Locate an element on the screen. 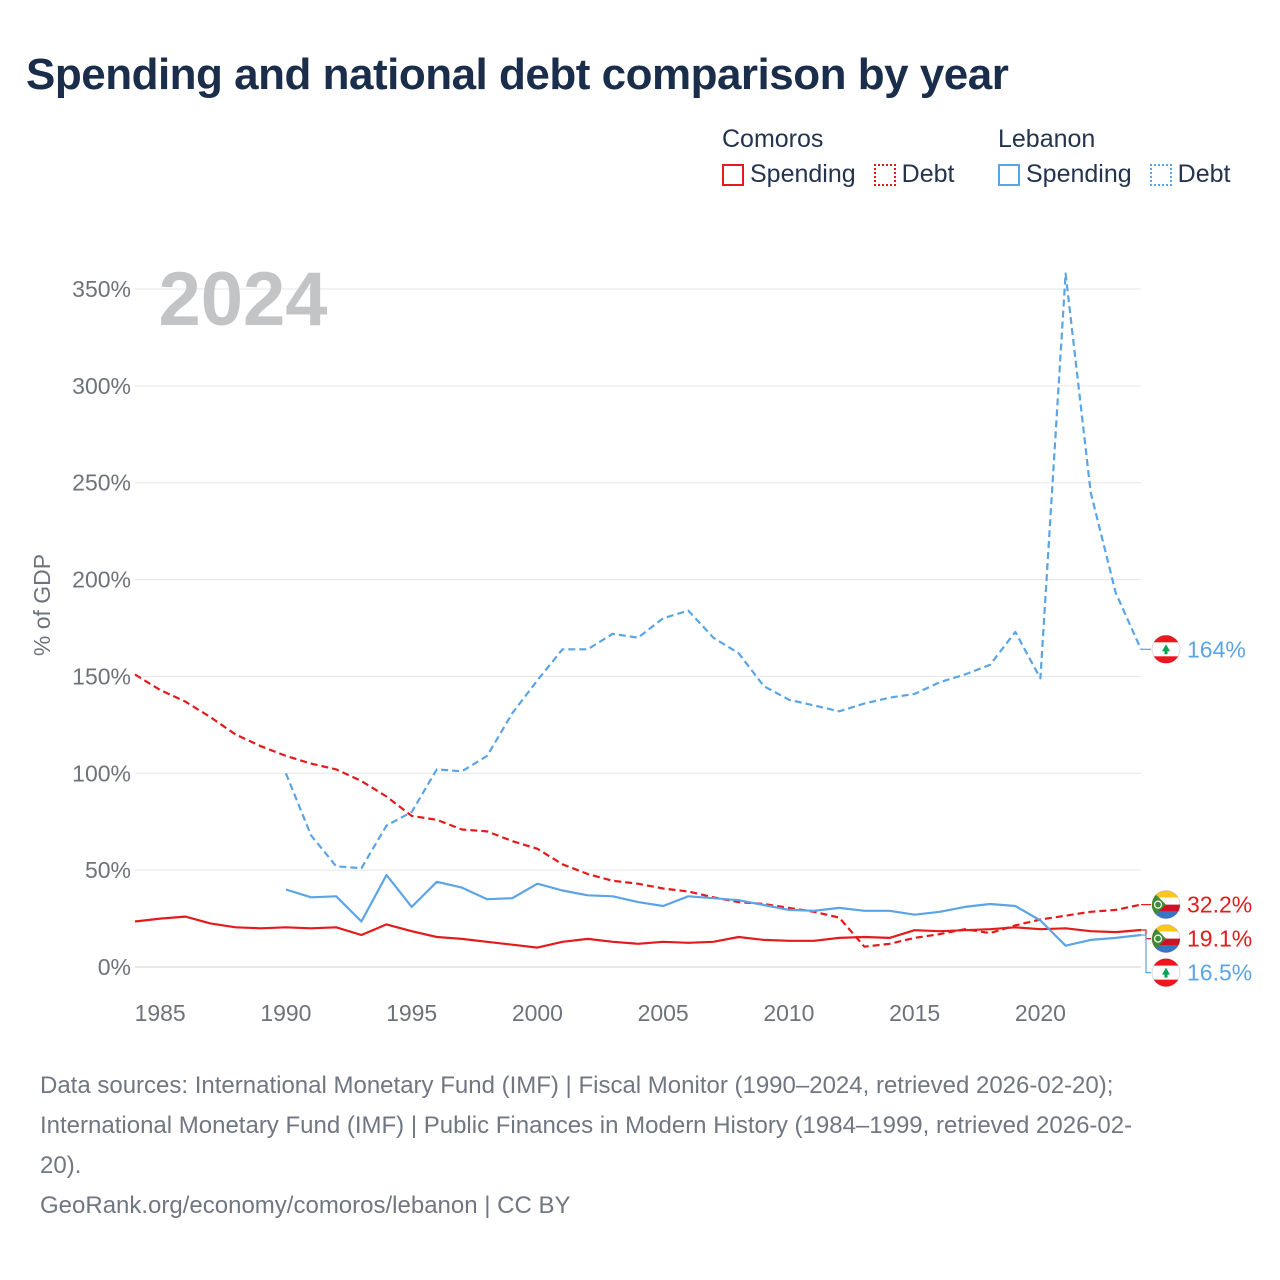  x-tick-label: 1985 is located at coordinates (160, 1013).